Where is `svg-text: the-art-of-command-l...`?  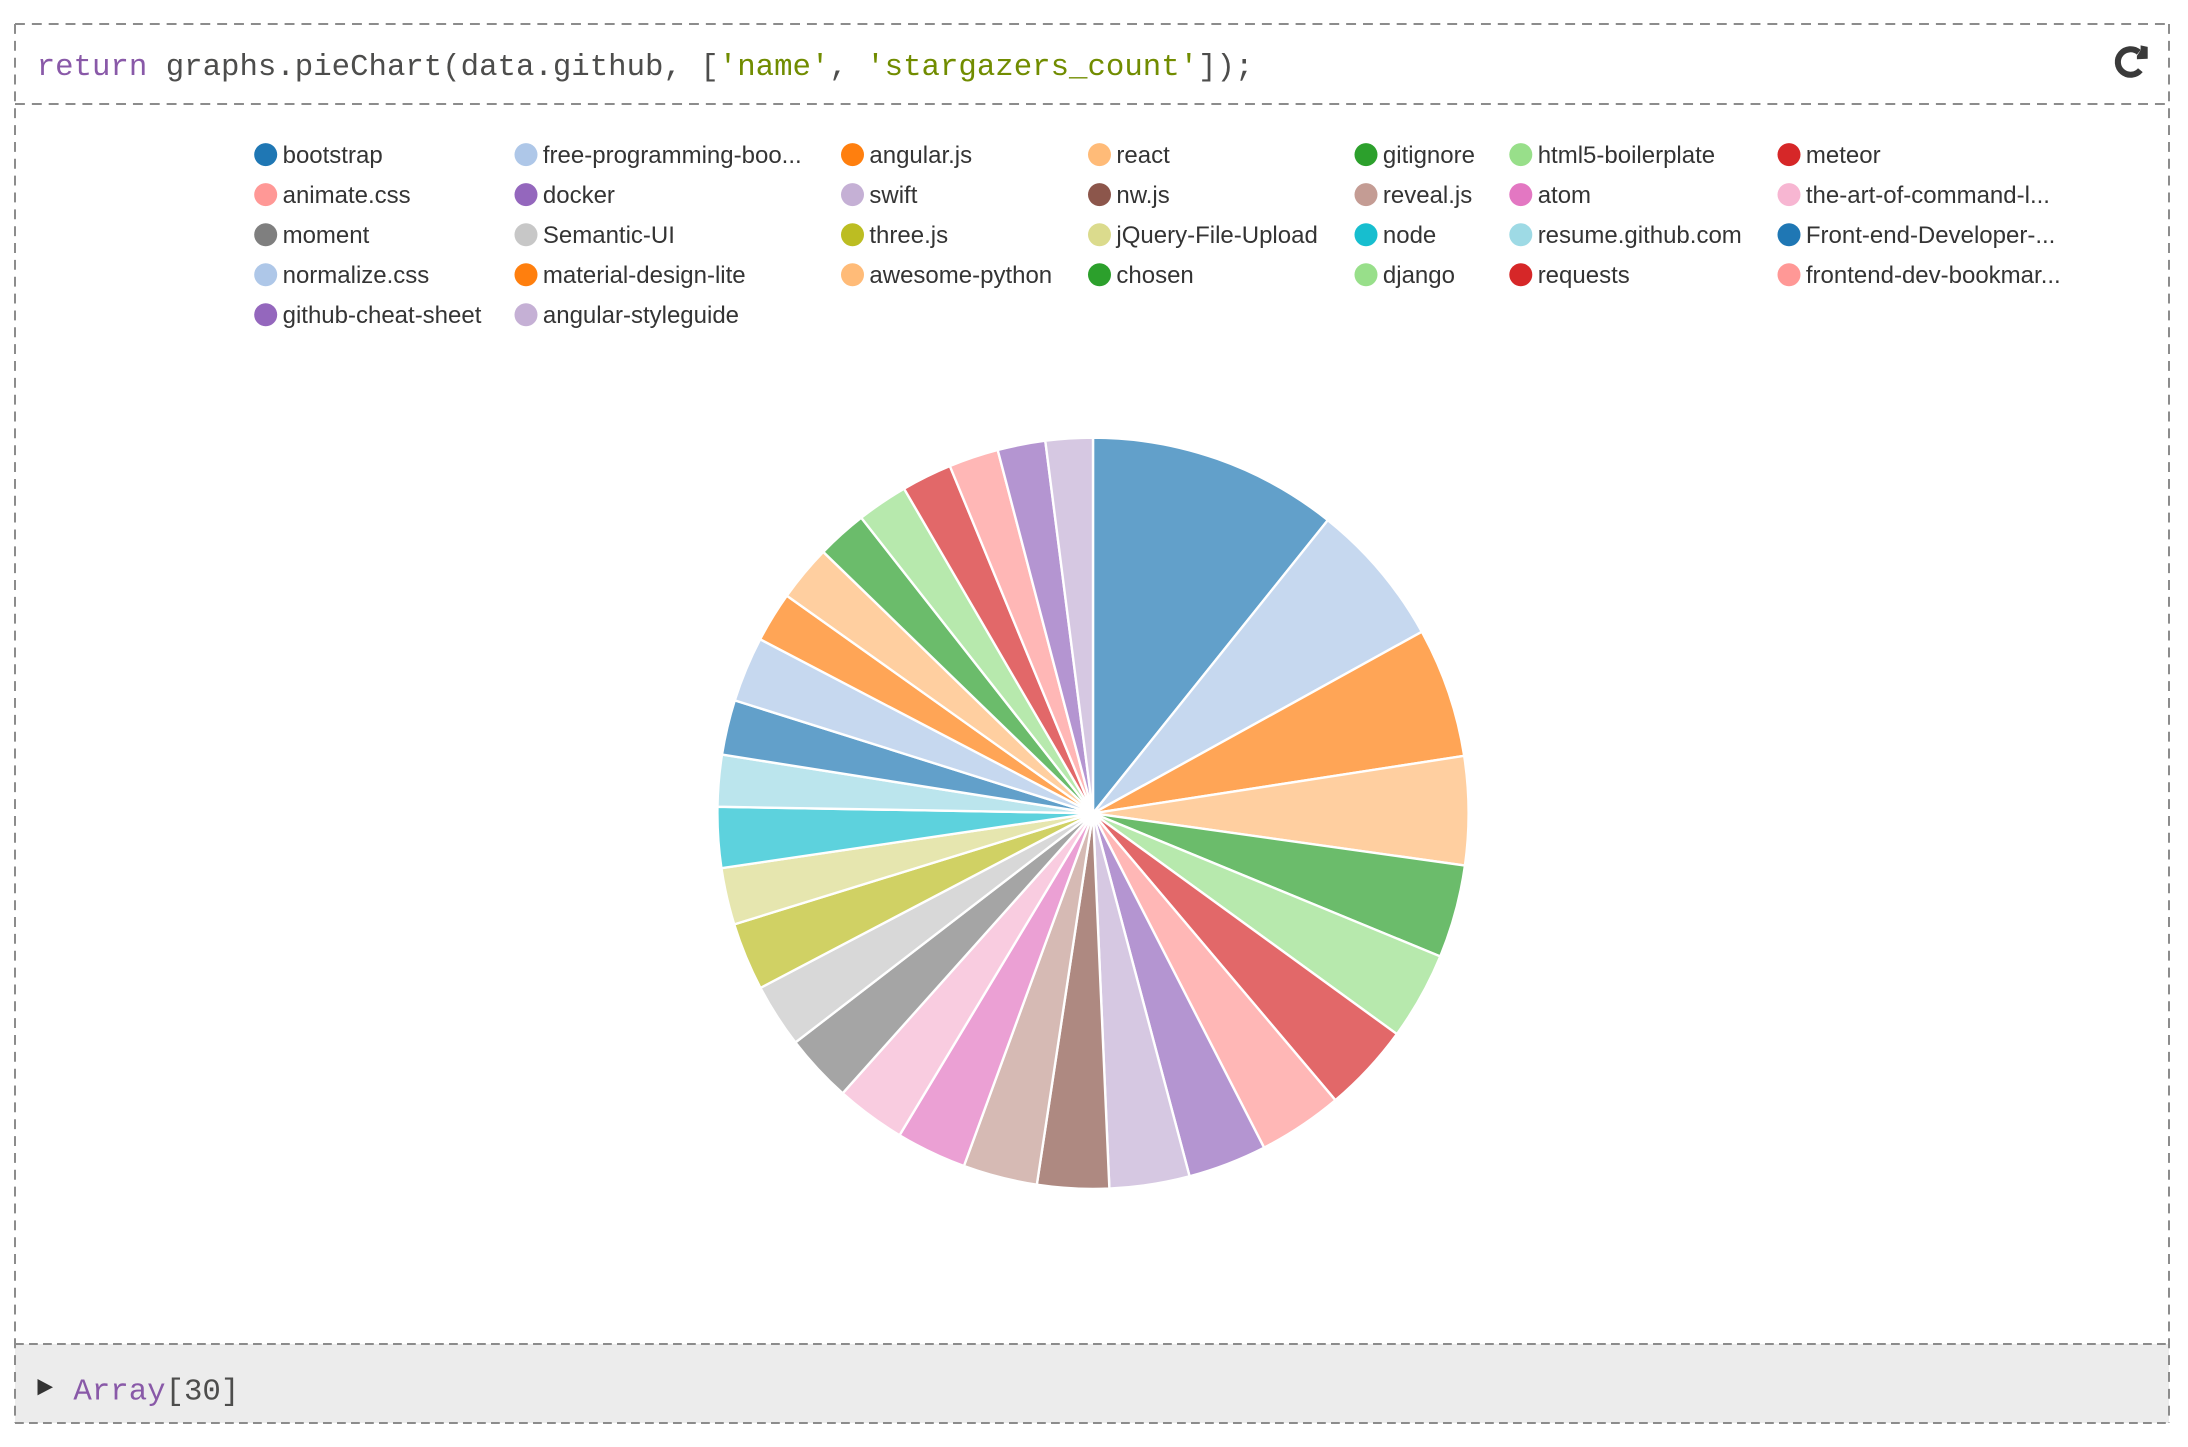
svg-text: the-art-of-command-l... is located at coordinates (1928, 195).